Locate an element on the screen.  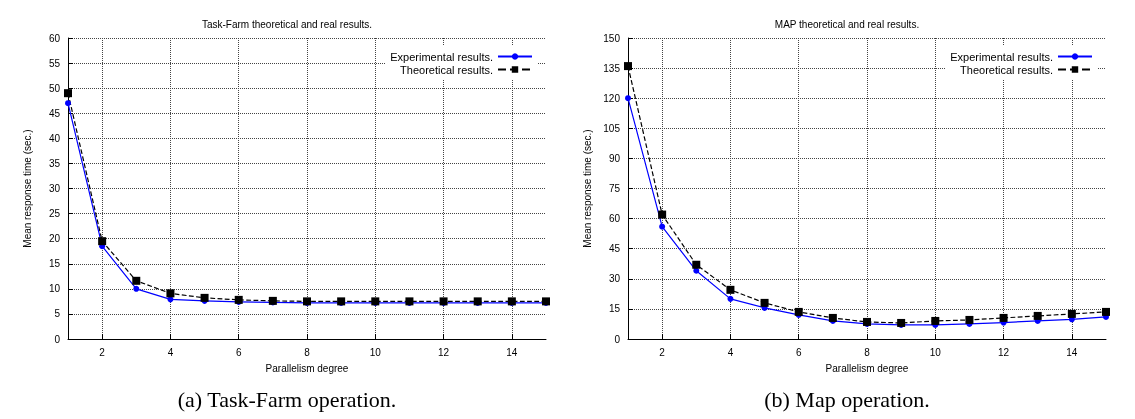
y-tick-label: 90 is located at coordinates (614, 158).